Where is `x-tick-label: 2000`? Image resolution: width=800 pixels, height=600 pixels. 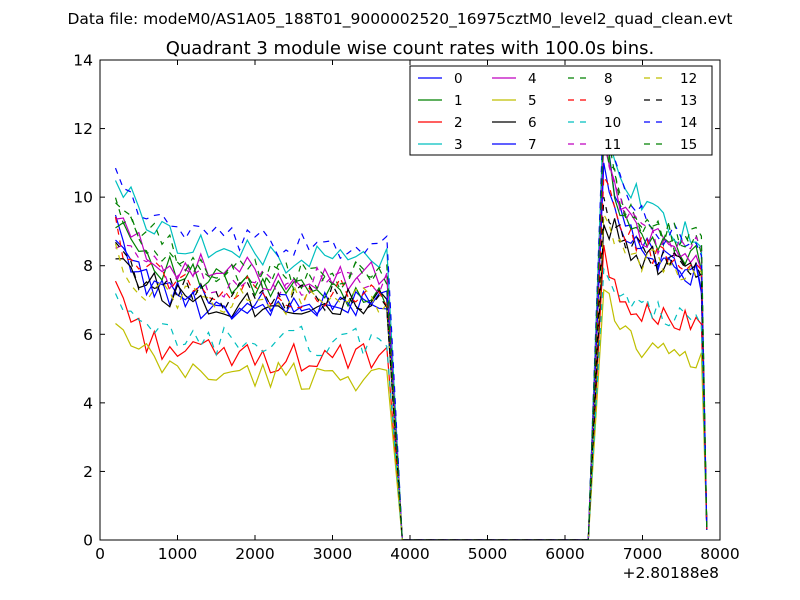 x-tick-label: 2000 is located at coordinates (254, 554).